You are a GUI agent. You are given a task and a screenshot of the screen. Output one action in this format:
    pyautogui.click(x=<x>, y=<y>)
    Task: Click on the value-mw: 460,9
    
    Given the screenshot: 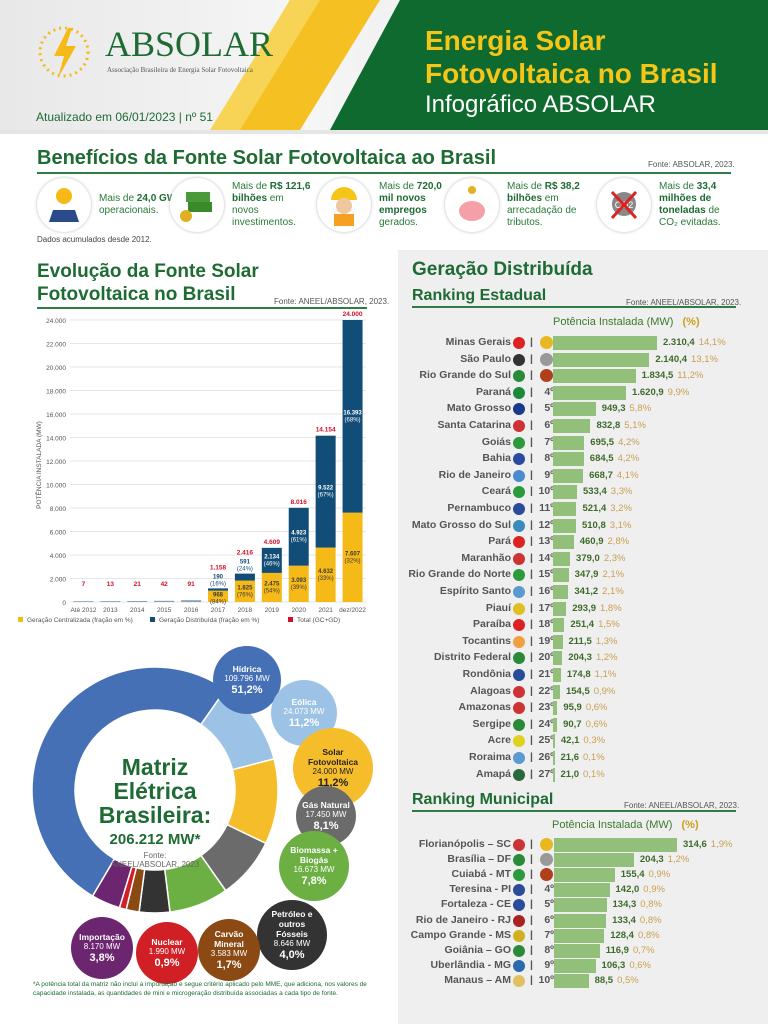 What is the action you would take?
    pyautogui.click(x=591, y=542)
    